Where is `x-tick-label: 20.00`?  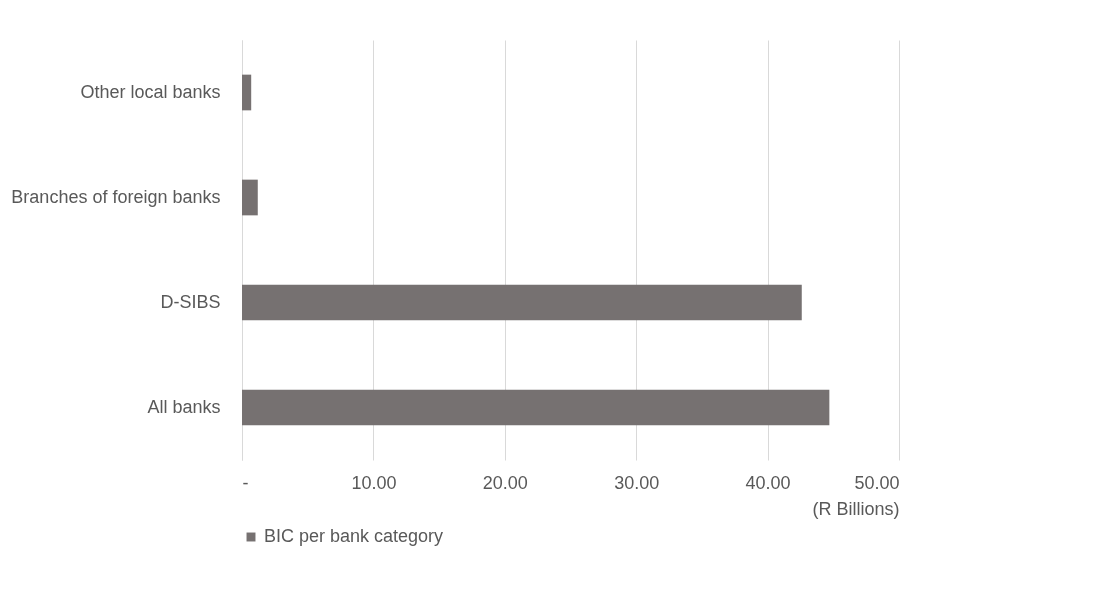
x-tick-label: 20.00 is located at coordinates (505, 482).